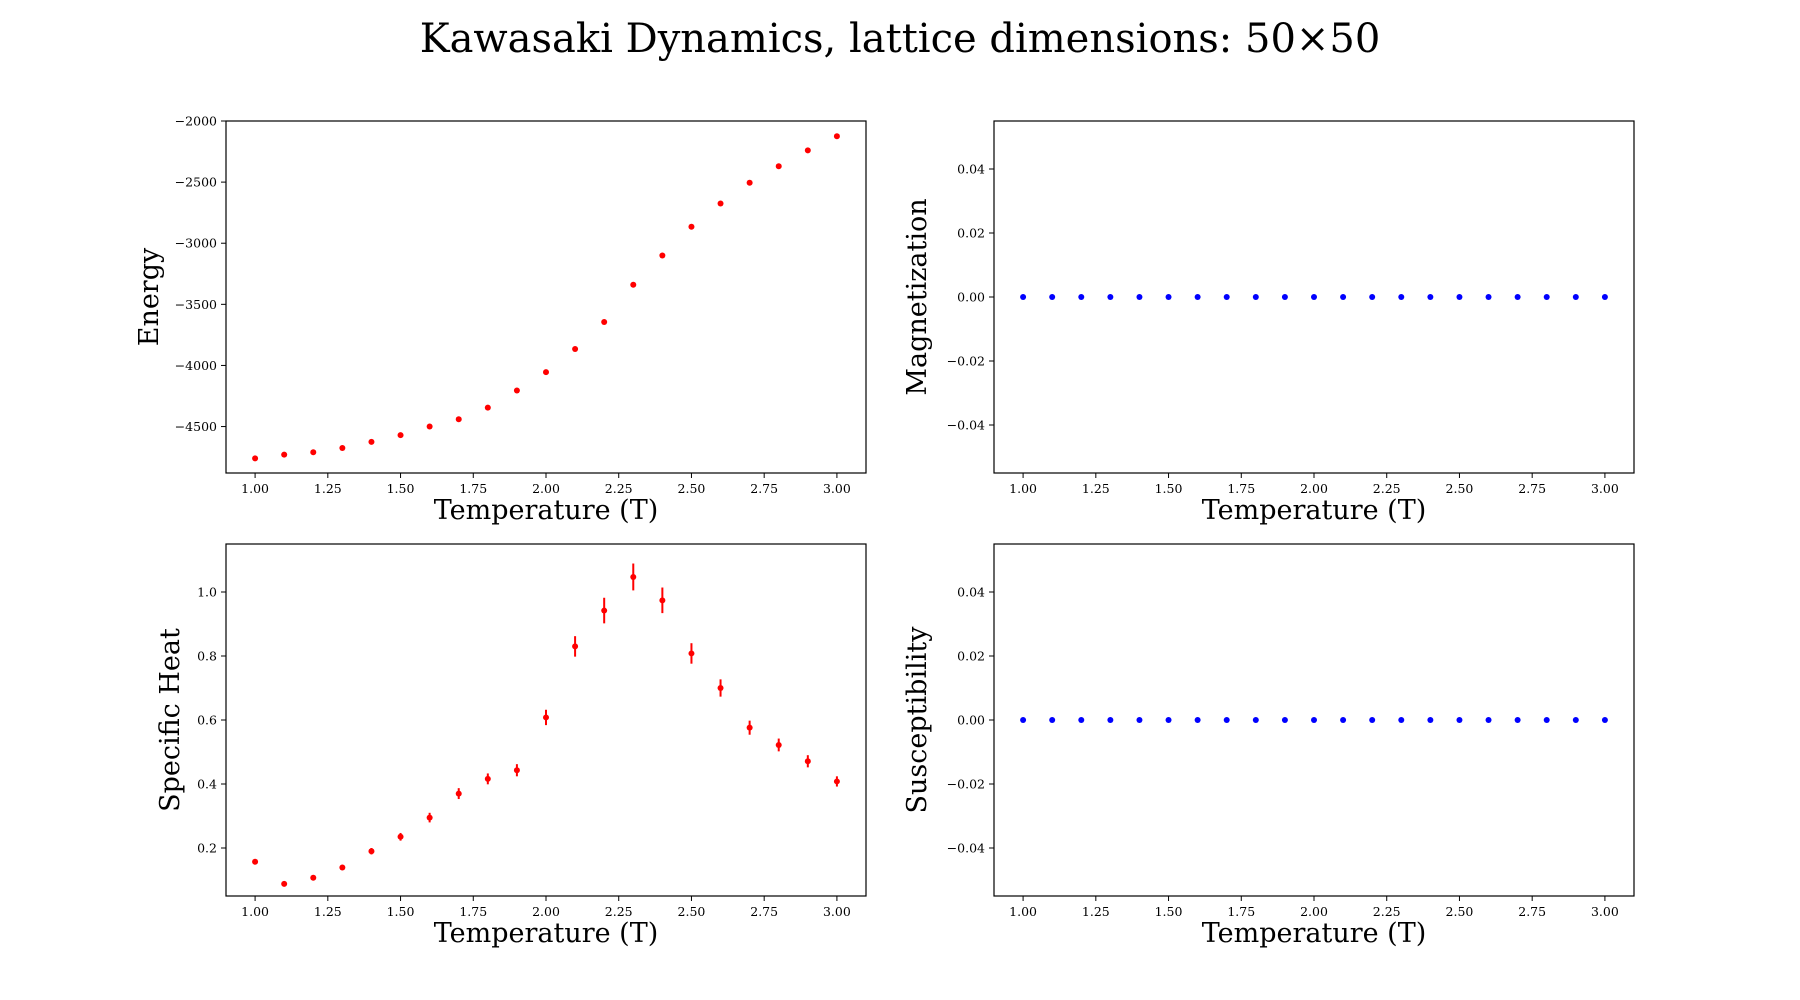 Image resolution: width=1800 pixels, height=1000 pixels. I want to click on axes-frame, so click(546, 297).